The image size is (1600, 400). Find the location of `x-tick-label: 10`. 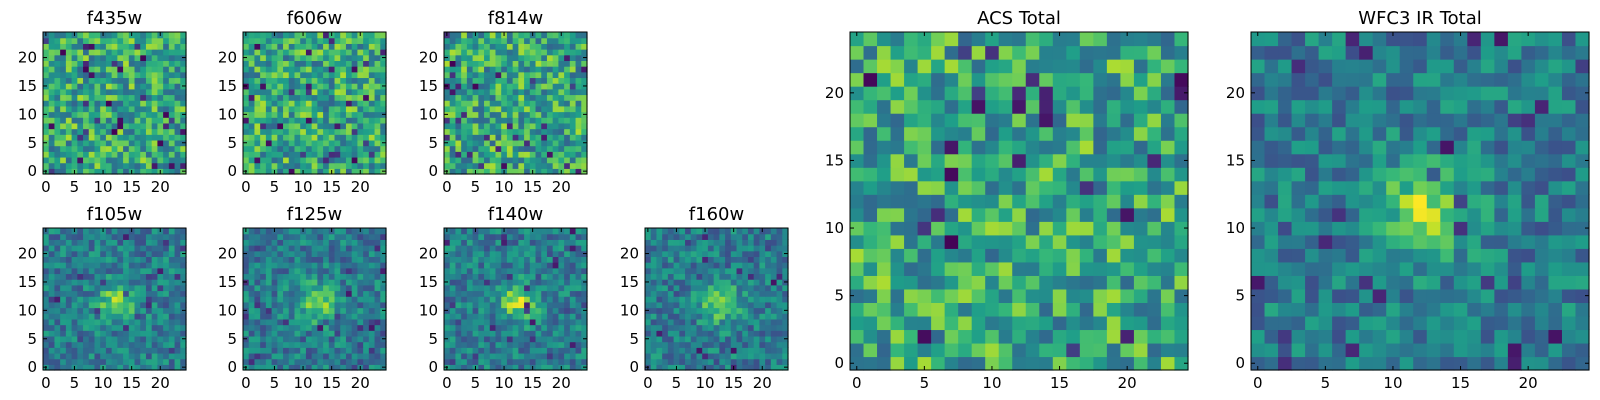

x-tick-label: 10 is located at coordinates (103, 187).